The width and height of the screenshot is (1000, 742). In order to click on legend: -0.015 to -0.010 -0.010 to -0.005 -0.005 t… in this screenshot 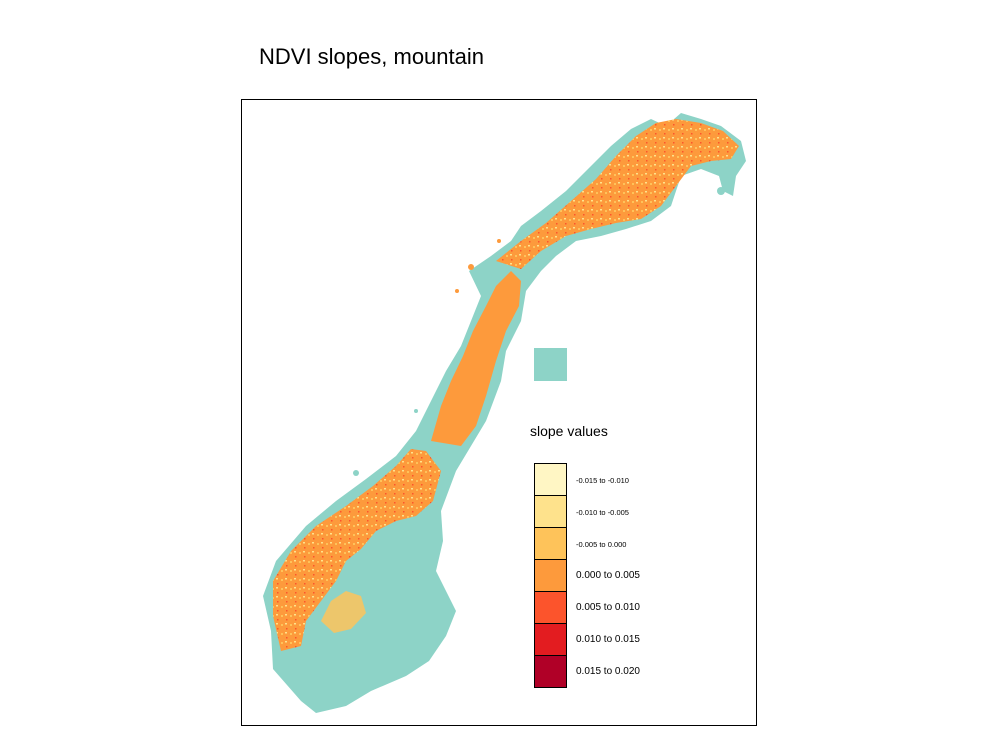, I will do `click(587, 575)`.